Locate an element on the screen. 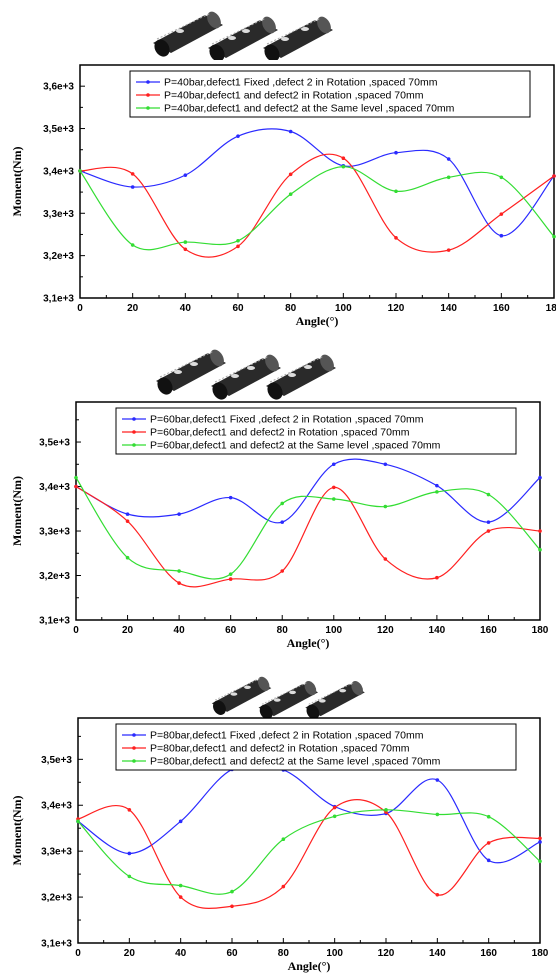 The height and width of the screenshot is (977, 556). y-tick-label: 3,2e+3 is located at coordinates (58, 256).